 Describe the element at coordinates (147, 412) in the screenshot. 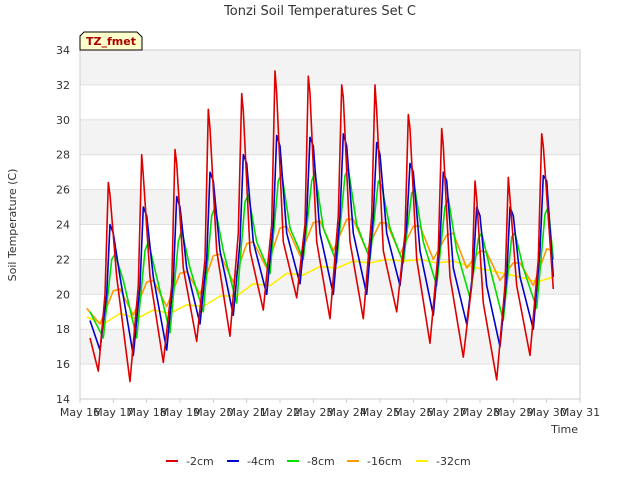

I see `x-tick-label: May 18` at that location.